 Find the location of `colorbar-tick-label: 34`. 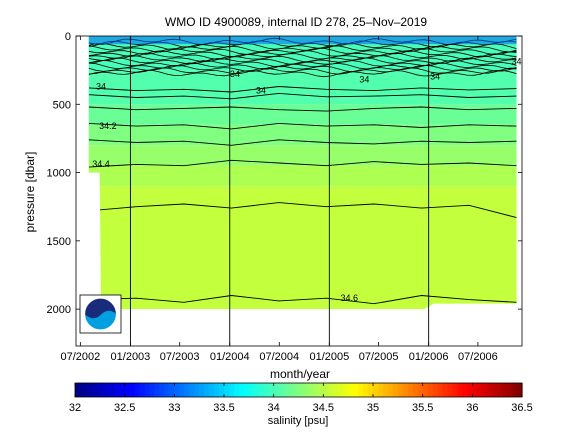

colorbar-tick-label: 34 is located at coordinates (274, 408).